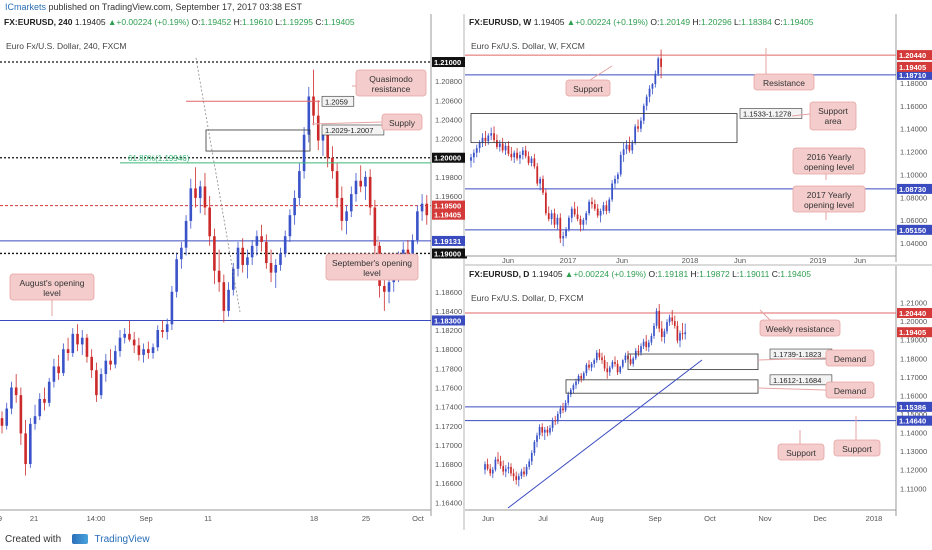 This screenshot has height=550, width=932. I want to click on callout-support-daily-1: Support, so click(801, 445).